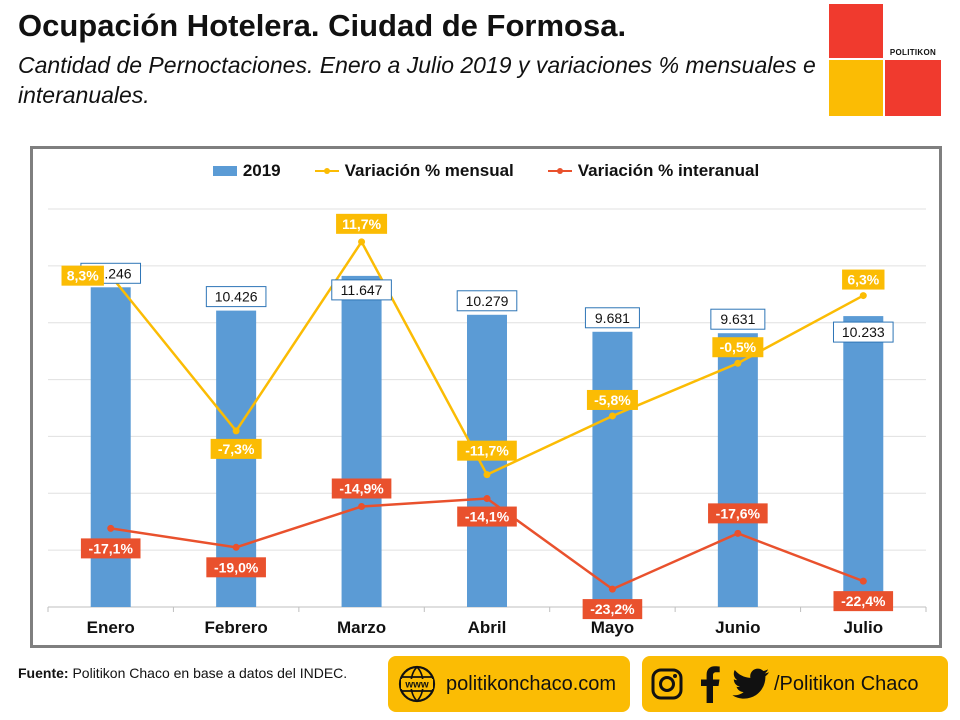  I want to click on mensual-label-1-box, so click(82, 275).